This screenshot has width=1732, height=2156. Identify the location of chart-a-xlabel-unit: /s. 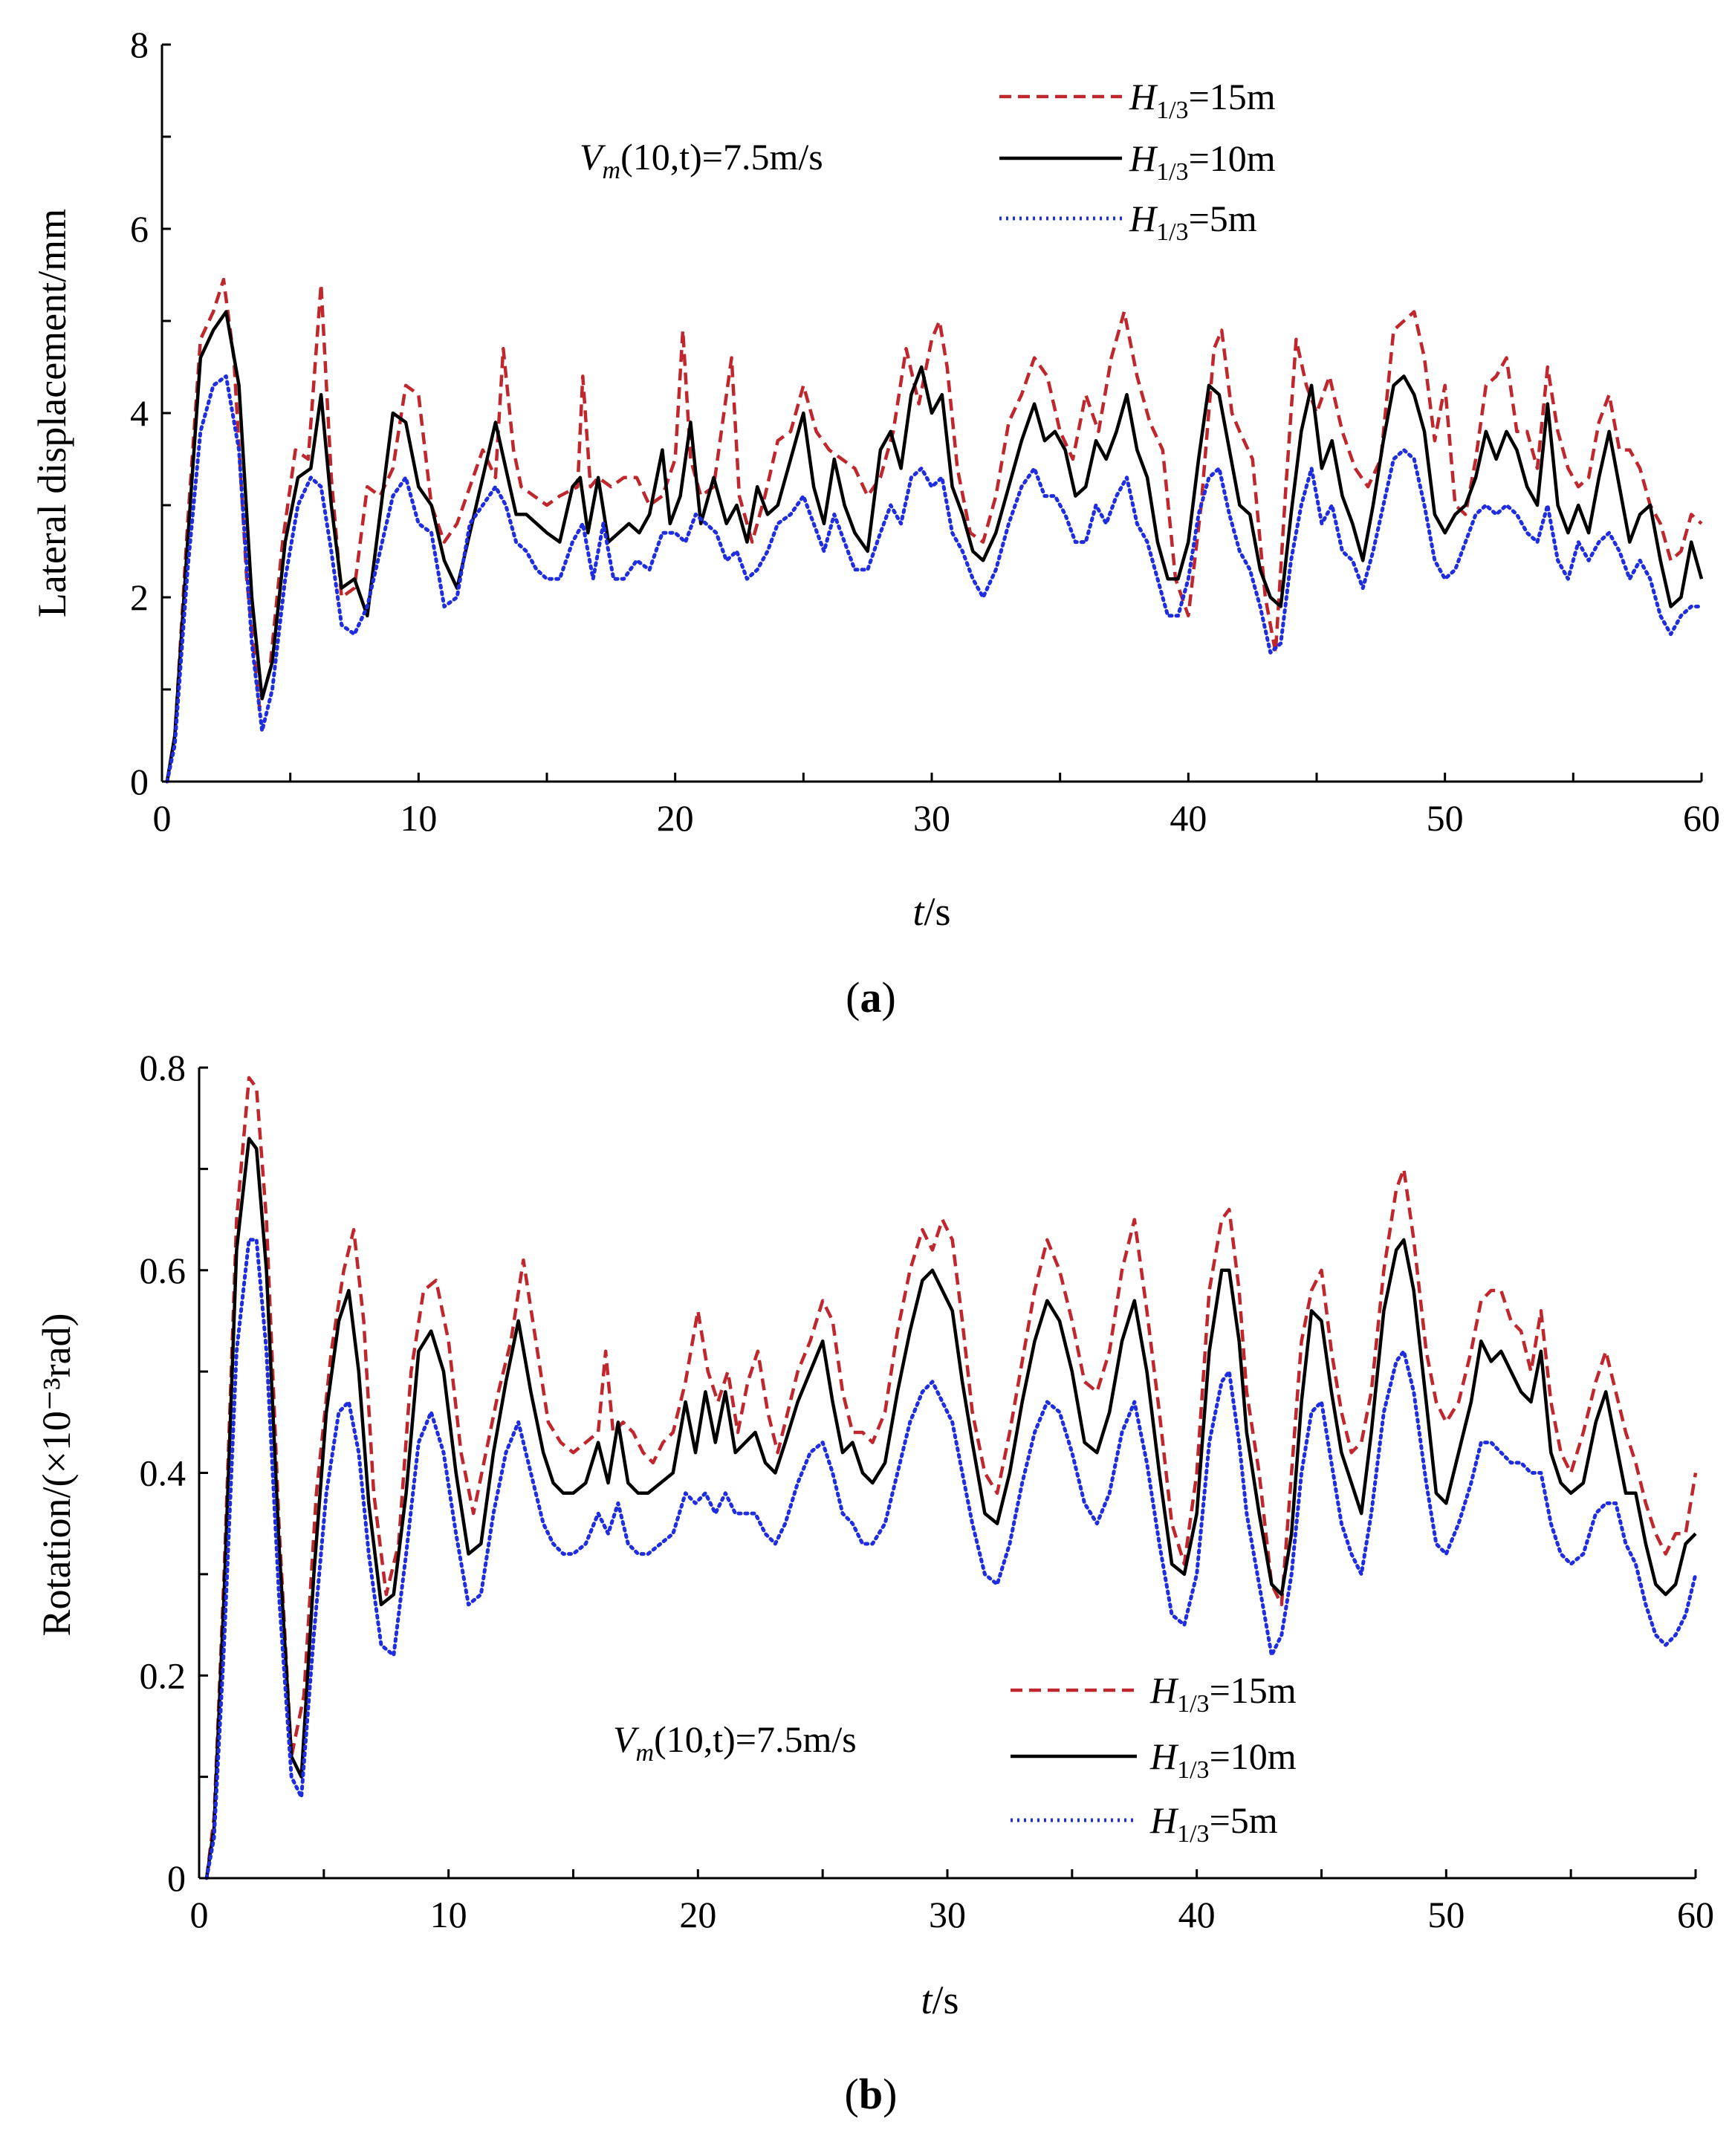
(937, 912).